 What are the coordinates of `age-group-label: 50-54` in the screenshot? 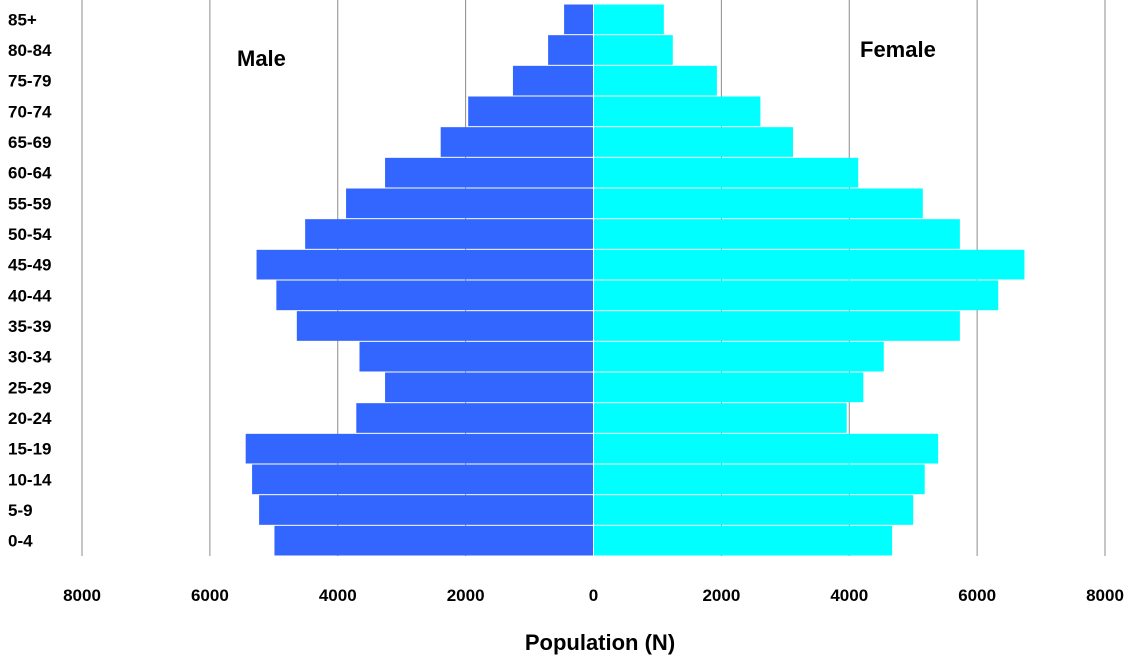 It's located at (30, 234).